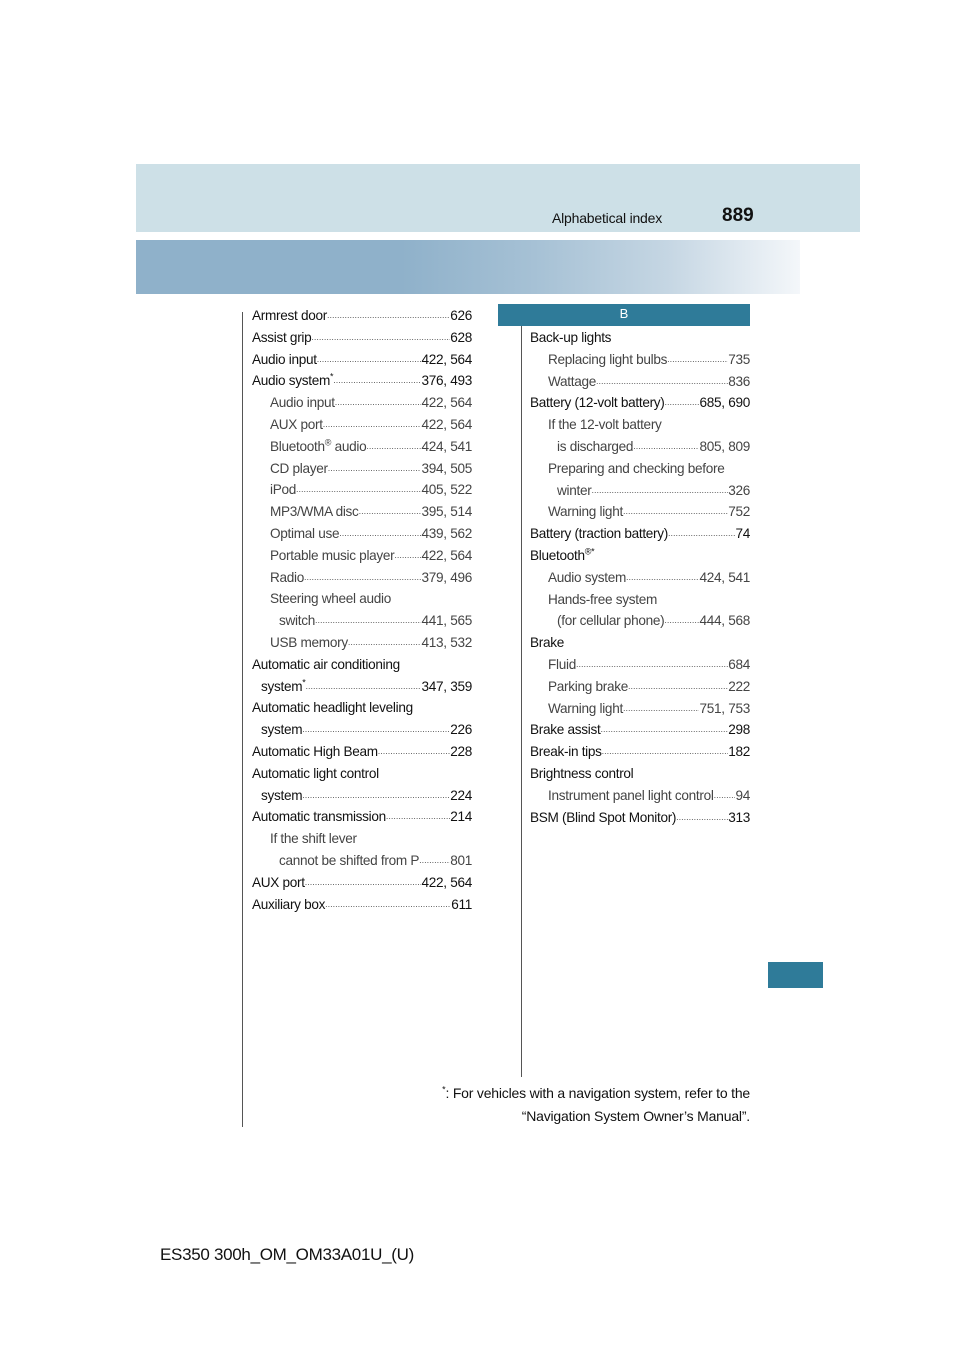 This screenshot has height=1358, width=960. I want to click on page-reference: 298, so click(739, 730).